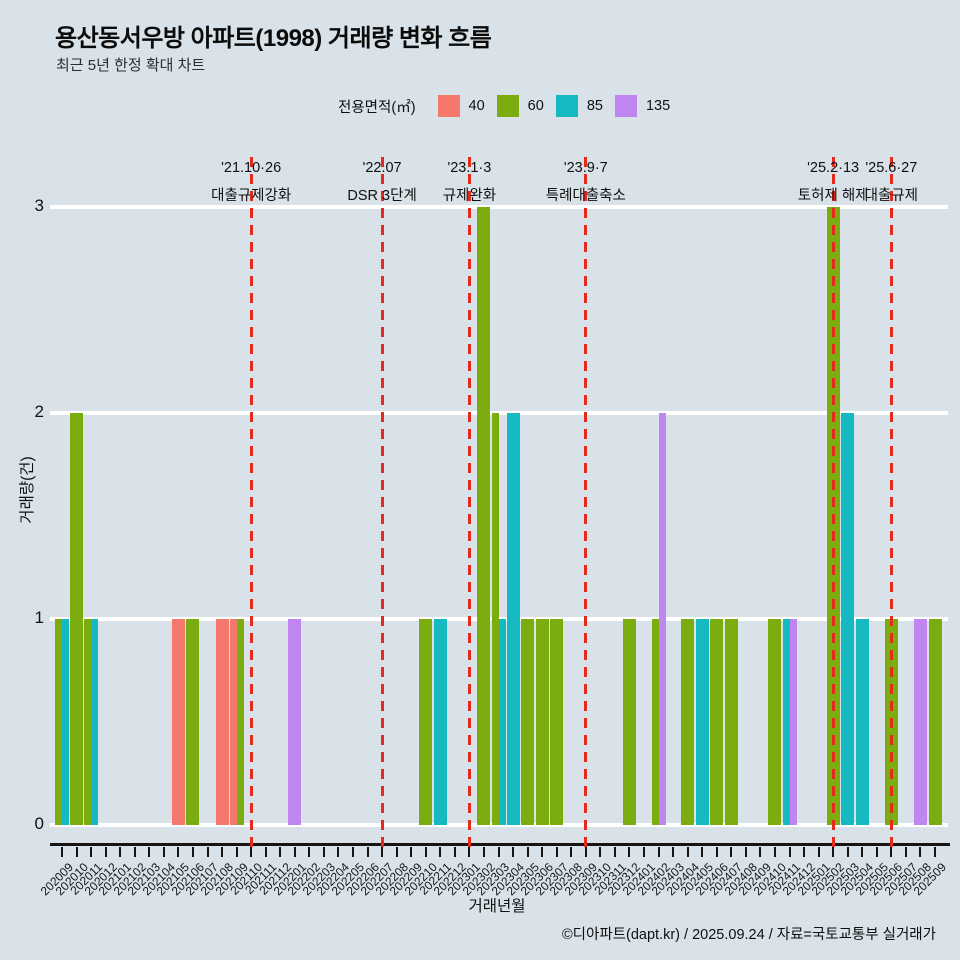 The image size is (960, 960). I want to click on bar-202509-60sqm, so click(935, 722).